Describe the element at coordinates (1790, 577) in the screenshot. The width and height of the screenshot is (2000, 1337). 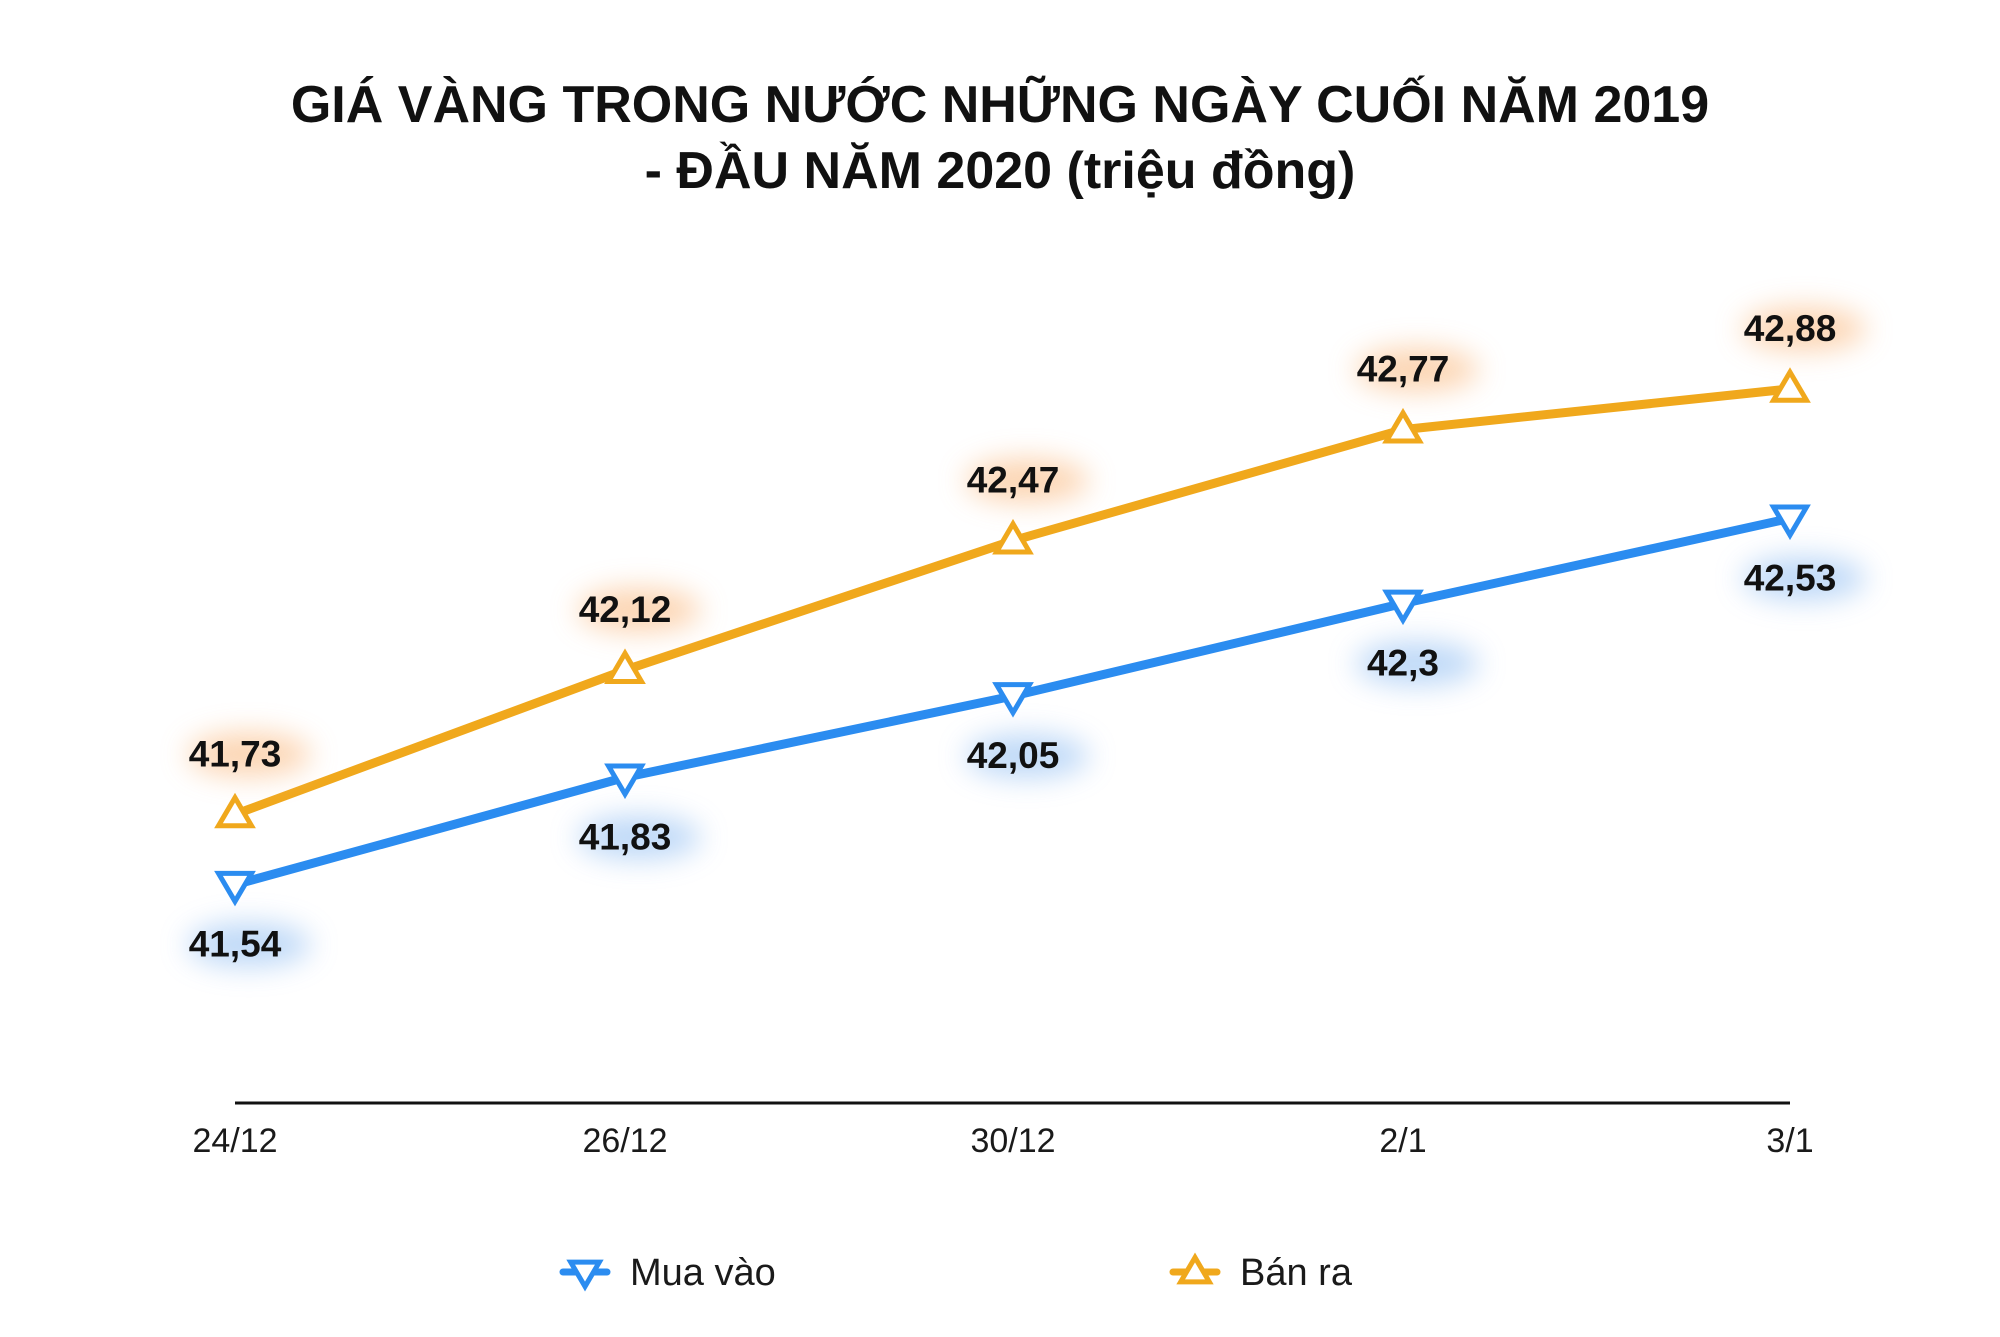
I see `data-label: 42,53` at that location.